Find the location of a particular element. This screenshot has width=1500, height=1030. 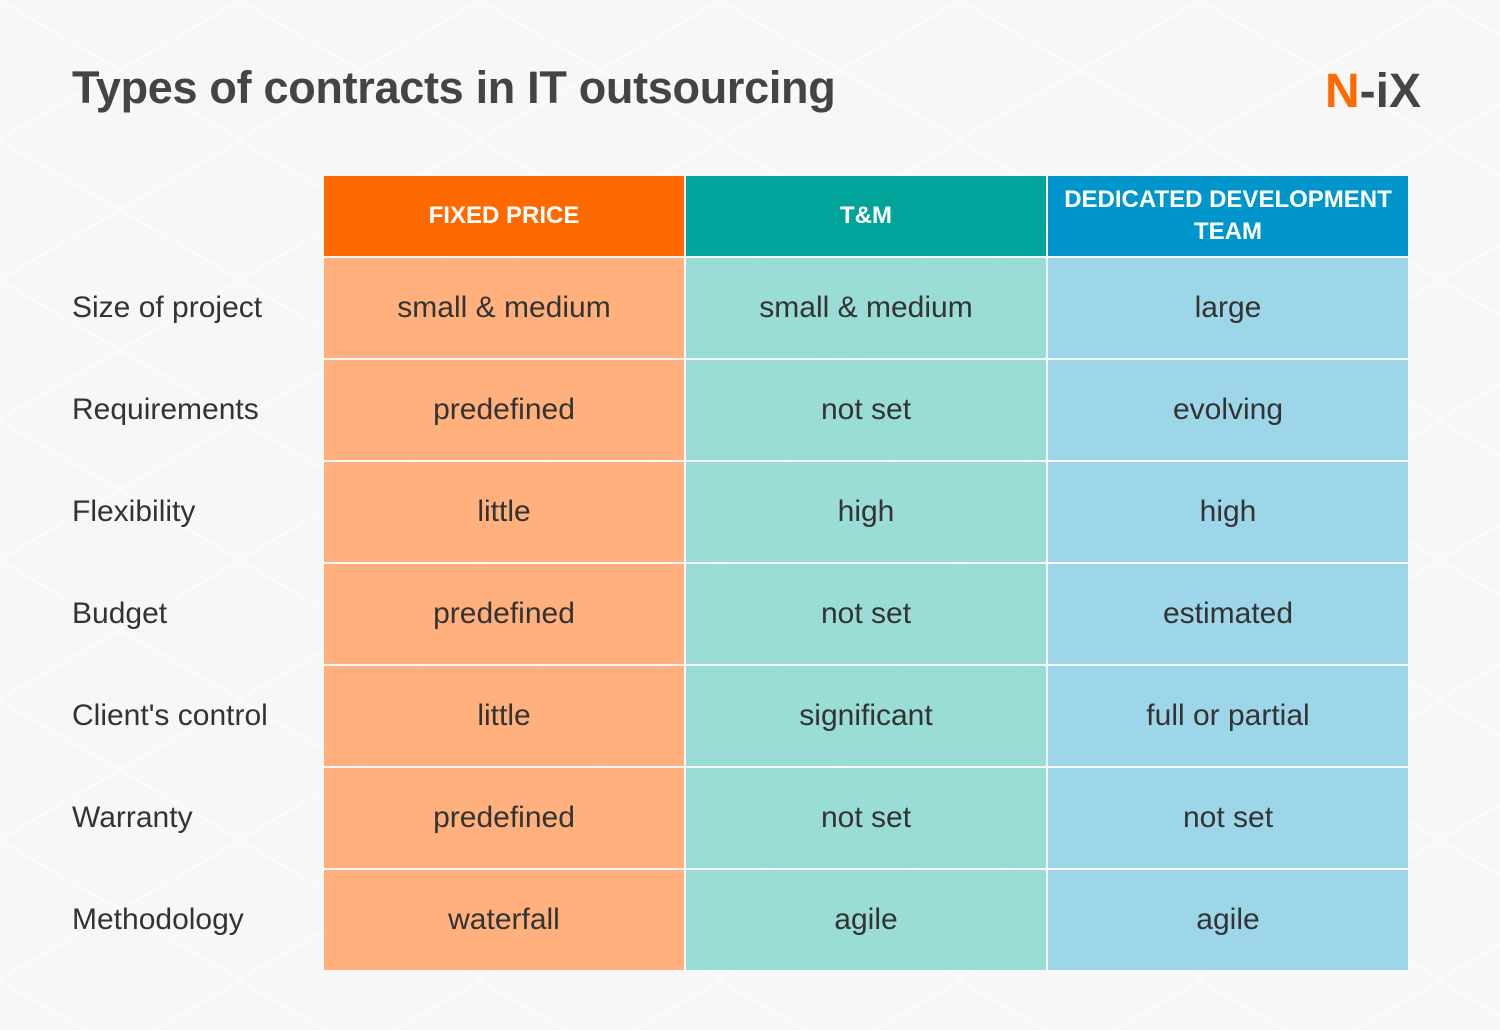

row-label: Budget is located at coordinates (120, 613).